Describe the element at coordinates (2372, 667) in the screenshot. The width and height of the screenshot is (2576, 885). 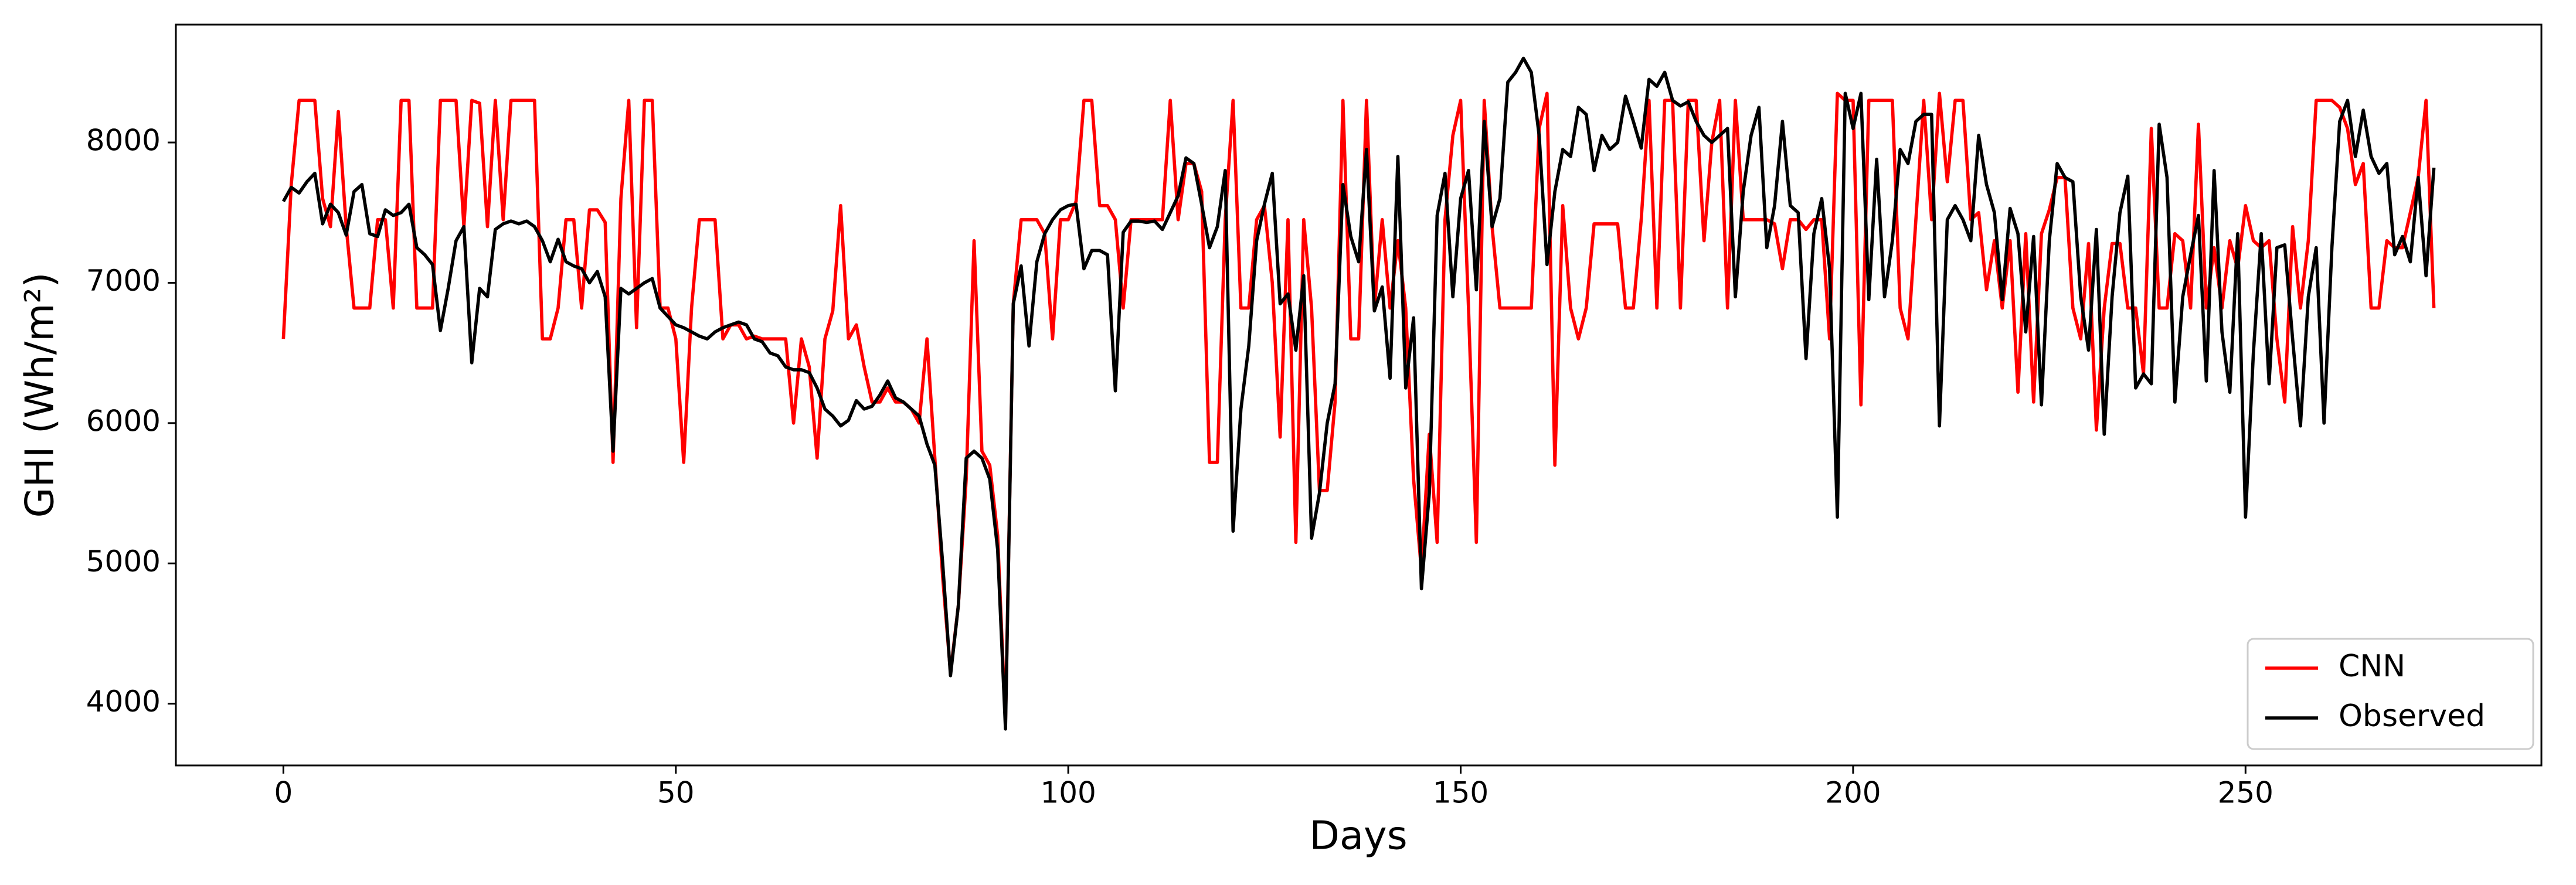
I see `legend-label: CNN` at that location.